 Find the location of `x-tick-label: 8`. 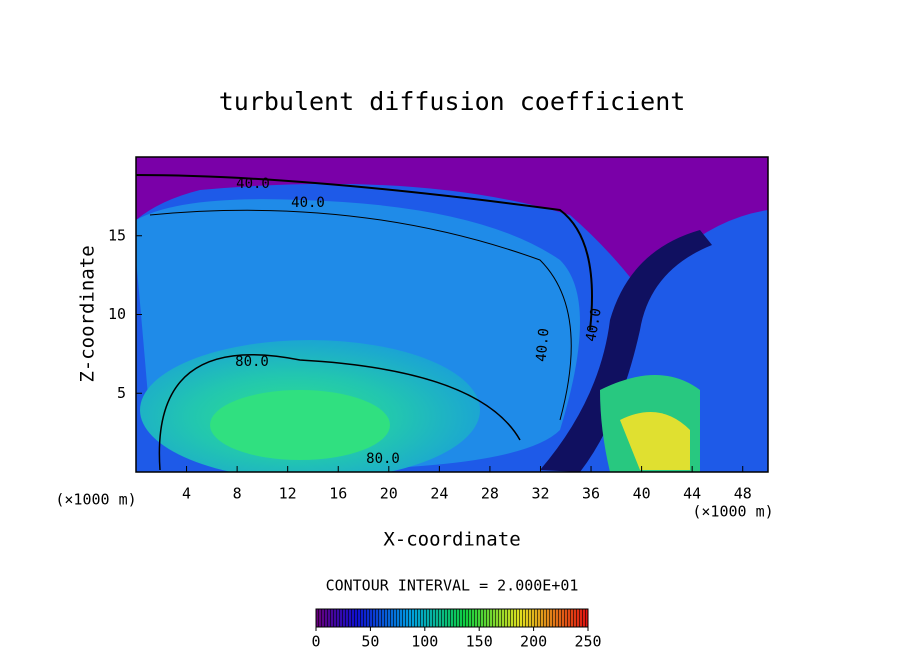

x-tick-label: 8 is located at coordinates (237, 494).